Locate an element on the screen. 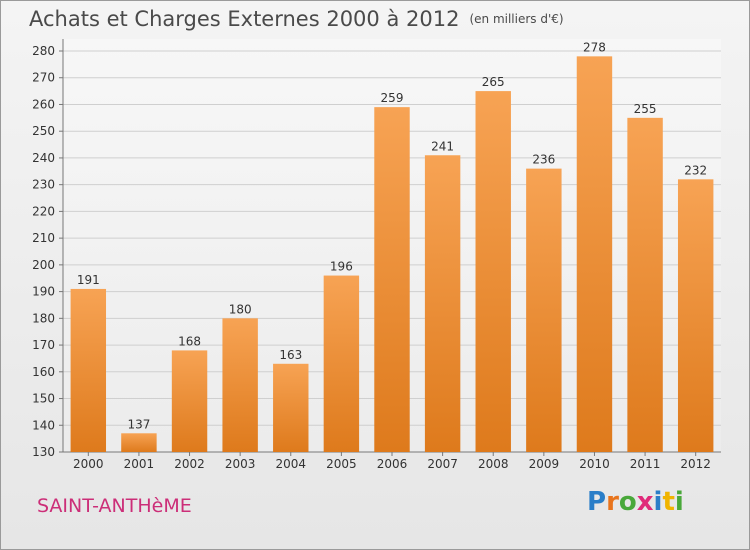 This screenshot has height=550, width=750. bar-value-label: 191 is located at coordinates (88, 280).